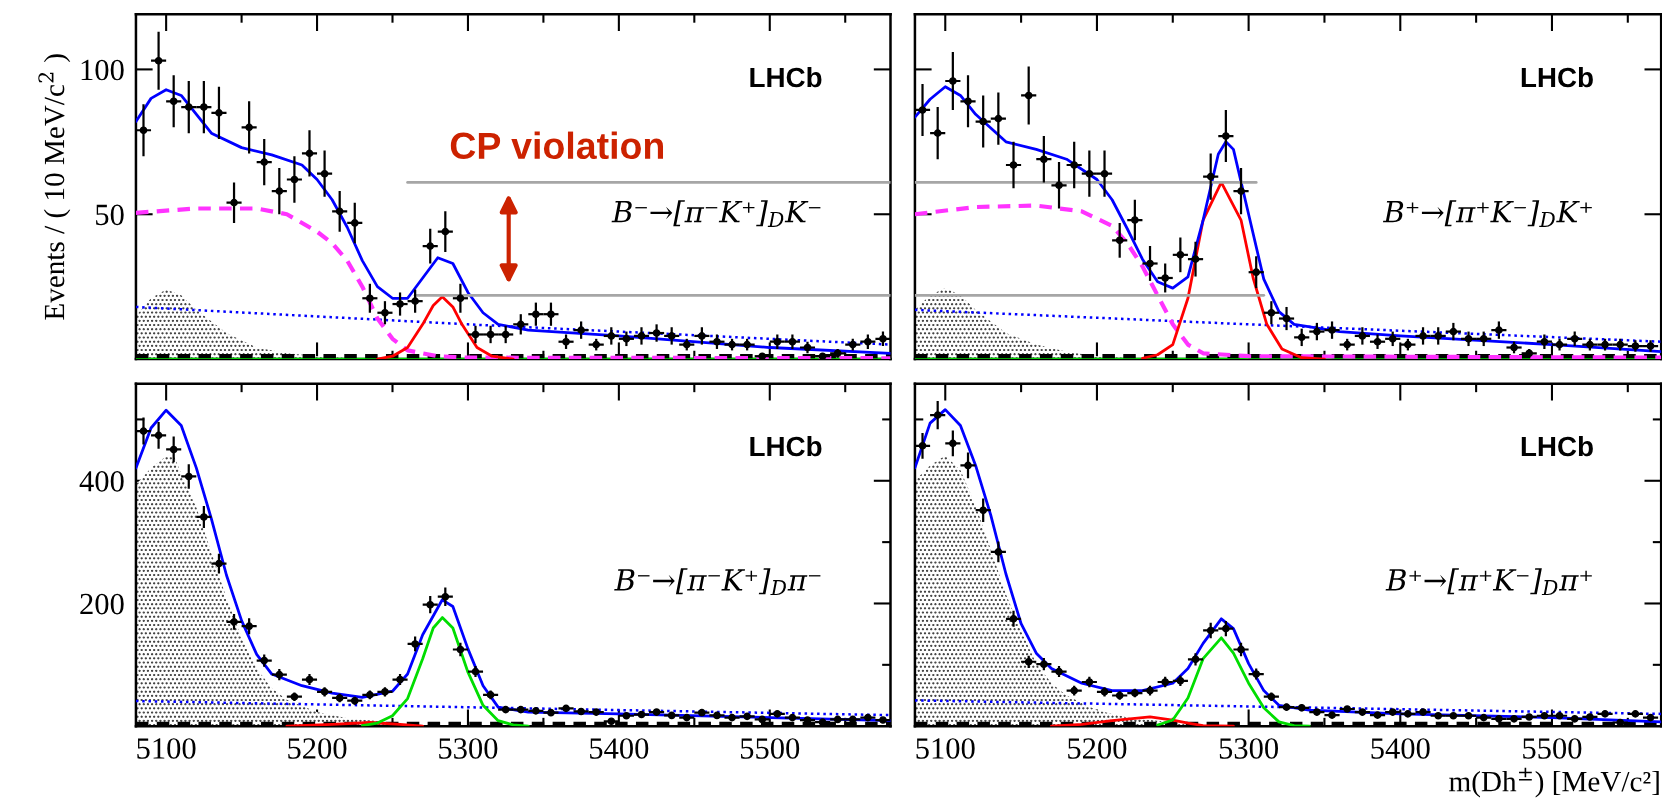 This screenshot has width=1662, height=798. What do you see at coordinates (54, 187) in the screenshot?
I see `y-axis-title: Events / ( 10 MeV/c$^{2}$ )` at bounding box center [54, 187].